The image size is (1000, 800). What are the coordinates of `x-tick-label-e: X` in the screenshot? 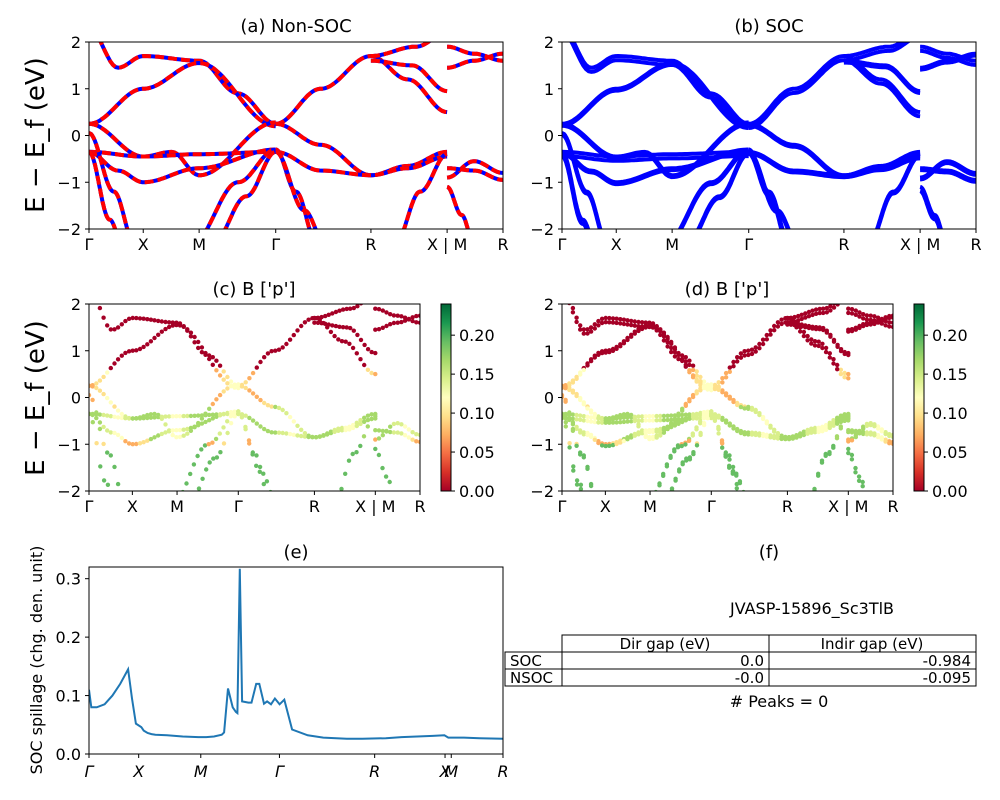 It's located at (138, 771).